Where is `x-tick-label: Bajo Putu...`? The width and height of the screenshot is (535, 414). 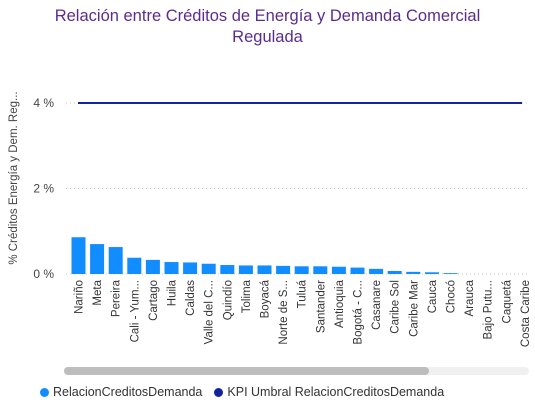 x-tick-label: Bajo Putu... is located at coordinates (489, 309).